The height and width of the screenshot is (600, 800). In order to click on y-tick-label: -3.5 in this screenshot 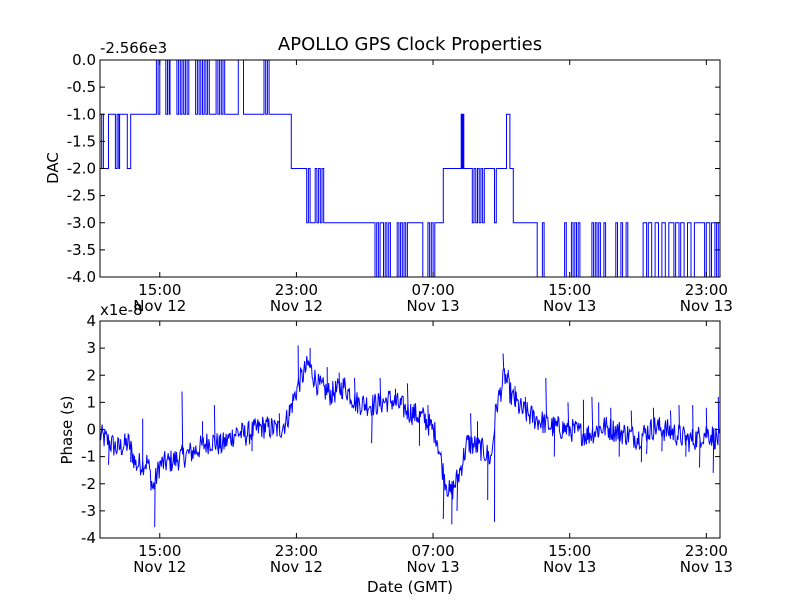, I will do `click(81, 250)`.